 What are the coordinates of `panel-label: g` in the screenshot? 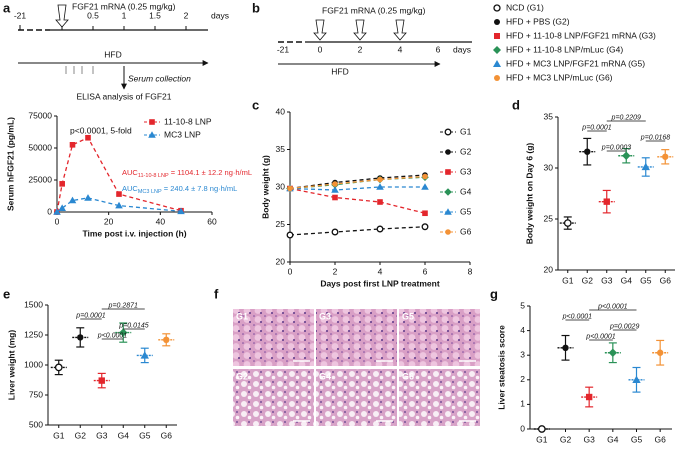 It's located at (494, 293).